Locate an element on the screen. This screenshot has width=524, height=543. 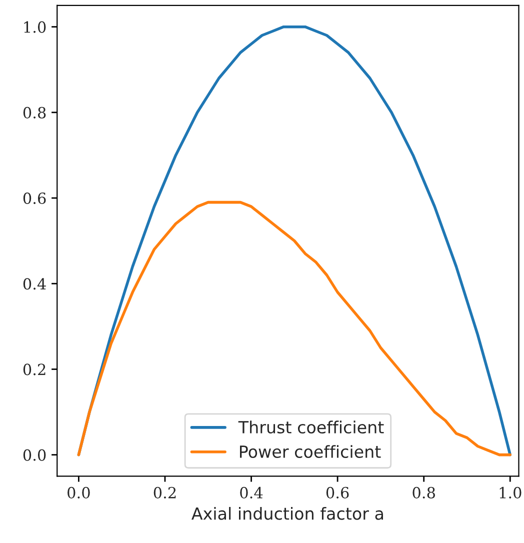
y-tick-label: 0.0 is located at coordinates (34, 455).